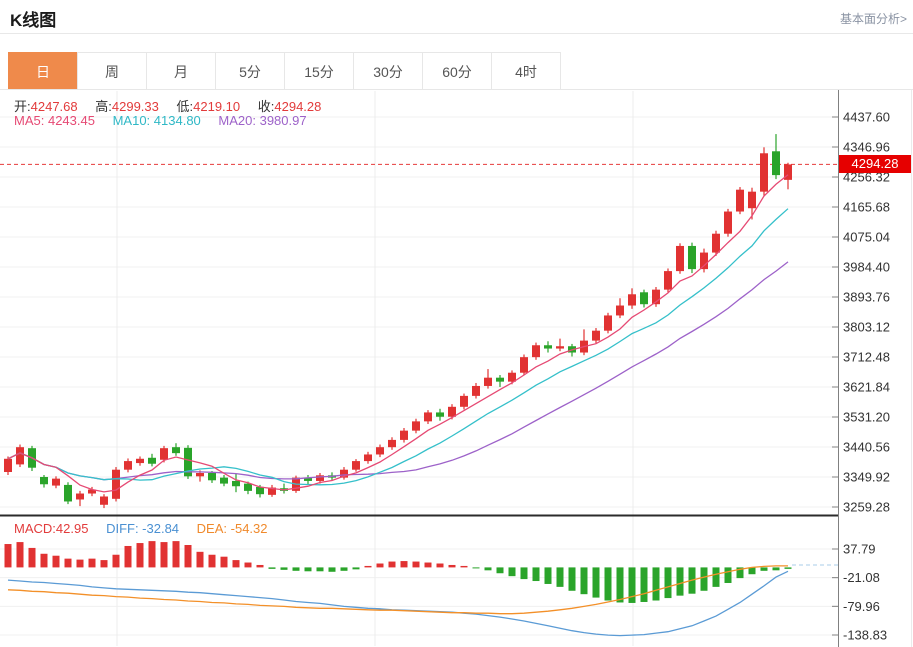  I want to click on svg-text: 3712.48, so click(866, 357).